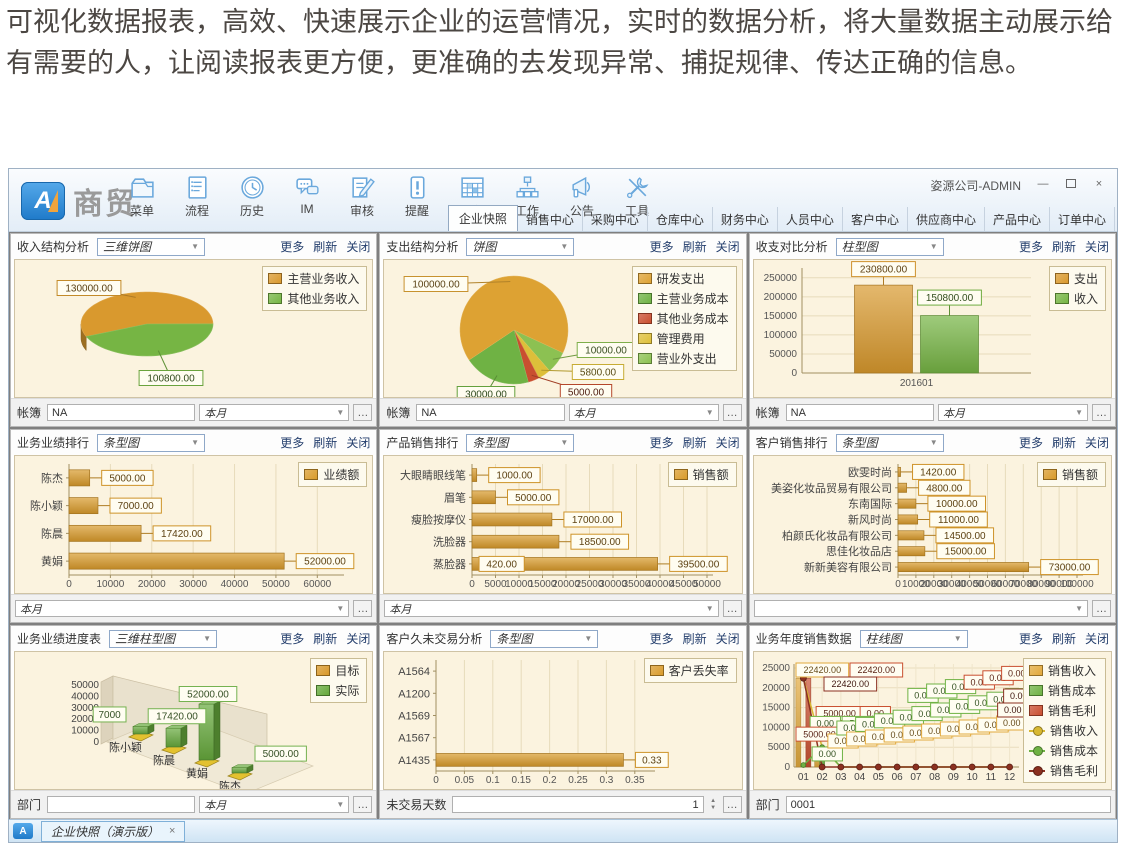 This screenshot has height=850, width=1128. What do you see at coordinates (615, 219) in the screenshot?
I see `tab-purchase-center: 采购中心` at bounding box center [615, 219].